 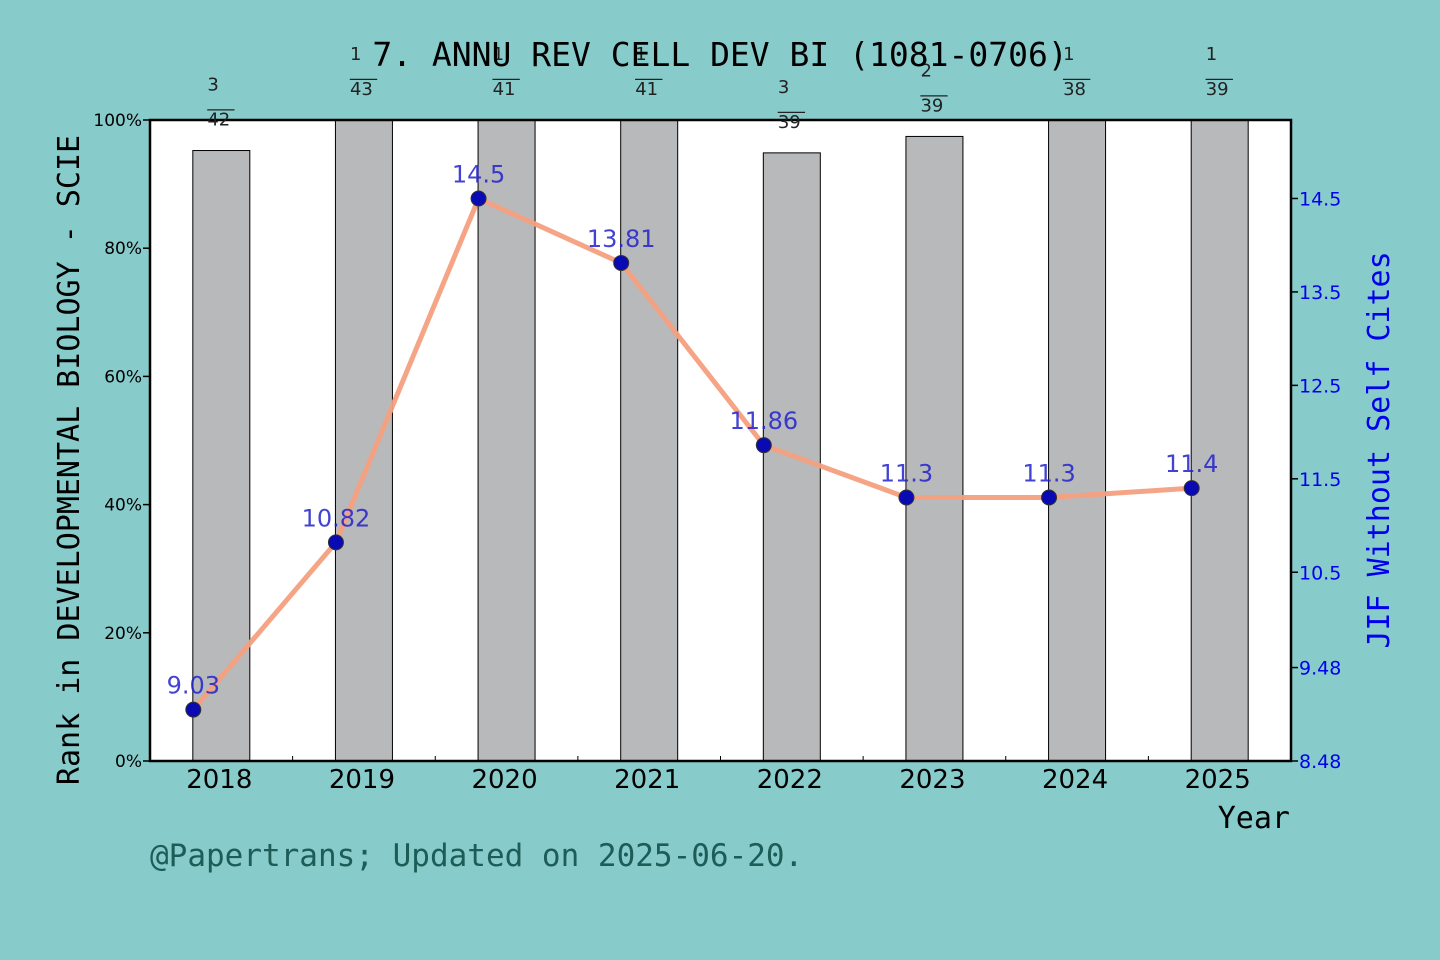 What do you see at coordinates (128, 762) in the screenshot?
I see `left-tick-label: 0%` at bounding box center [128, 762].